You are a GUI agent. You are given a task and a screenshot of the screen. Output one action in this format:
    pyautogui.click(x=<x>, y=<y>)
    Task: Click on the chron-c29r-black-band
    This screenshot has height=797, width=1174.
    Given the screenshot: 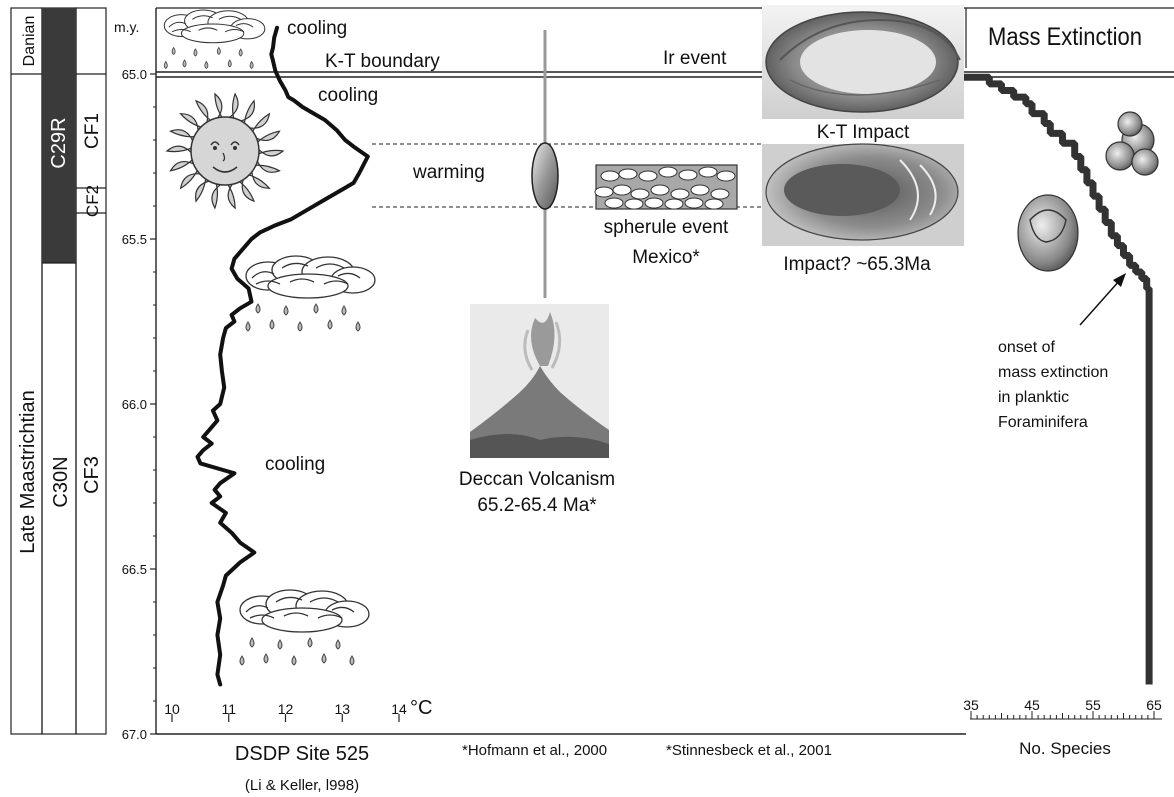 What is the action you would take?
    pyautogui.click(x=59, y=135)
    